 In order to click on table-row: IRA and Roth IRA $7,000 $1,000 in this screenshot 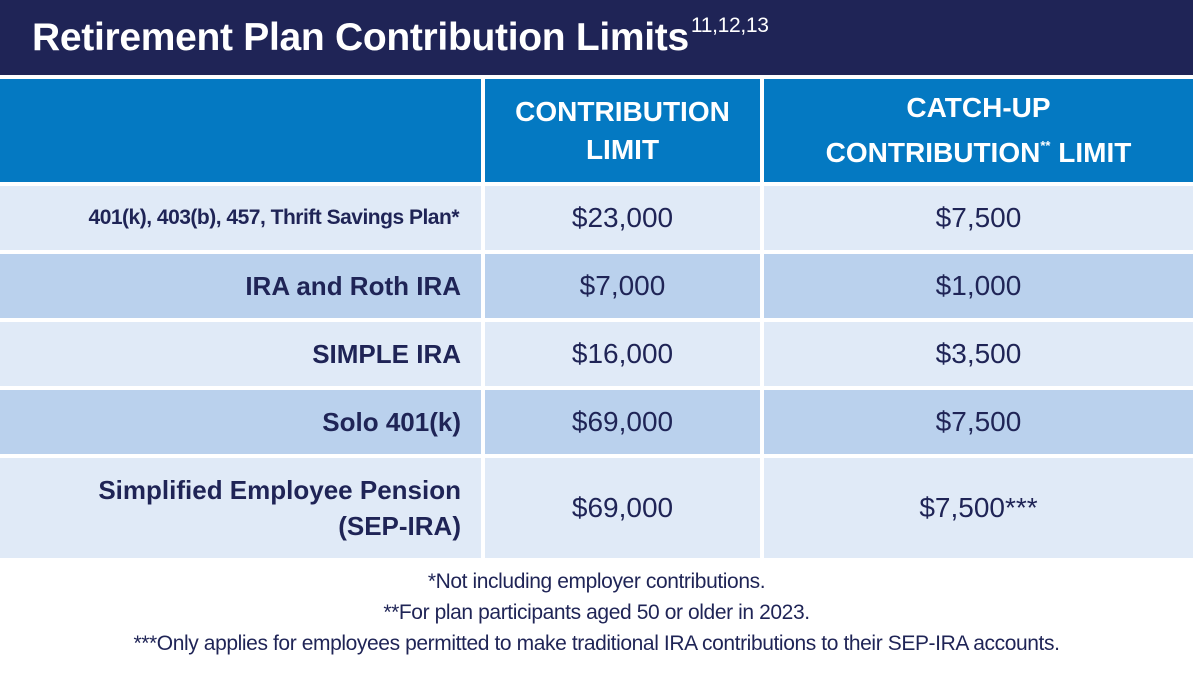, I will do `click(596, 286)`.